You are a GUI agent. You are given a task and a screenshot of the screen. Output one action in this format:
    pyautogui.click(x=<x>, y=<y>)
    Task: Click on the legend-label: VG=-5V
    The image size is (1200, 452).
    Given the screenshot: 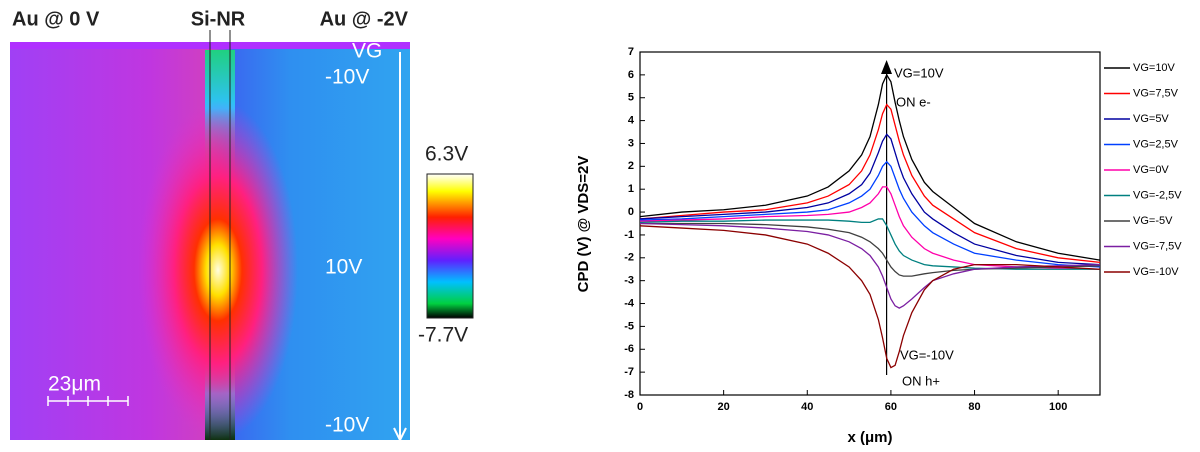 What is the action you would take?
    pyautogui.click(x=1153, y=221)
    